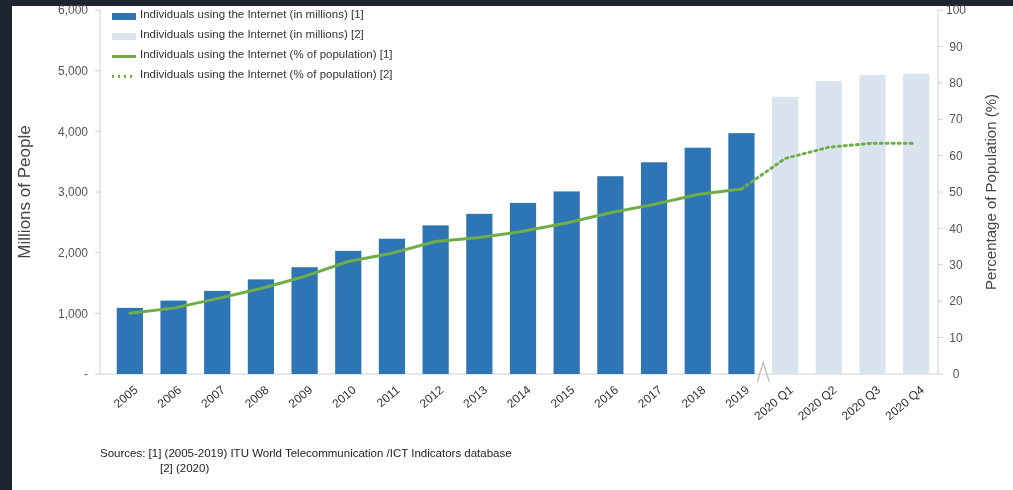 The width and height of the screenshot is (1013, 490). I want to click on y-tick-label: 1,000, so click(73, 313).